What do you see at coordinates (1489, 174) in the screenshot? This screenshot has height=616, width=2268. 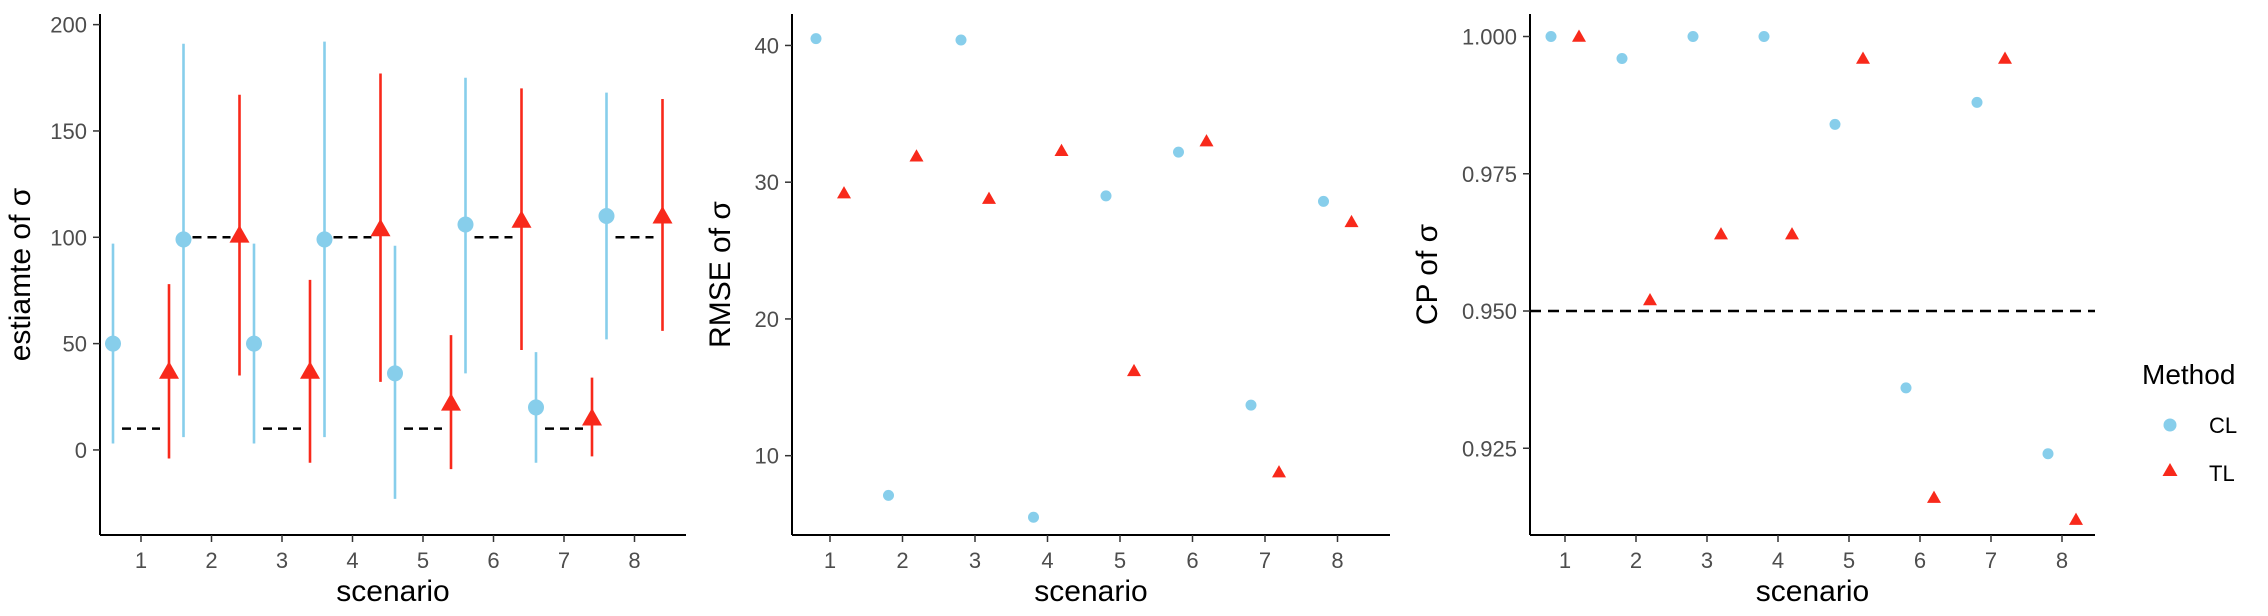 I see `y-tick-label: 0.975` at bounding box center [1489, 174].